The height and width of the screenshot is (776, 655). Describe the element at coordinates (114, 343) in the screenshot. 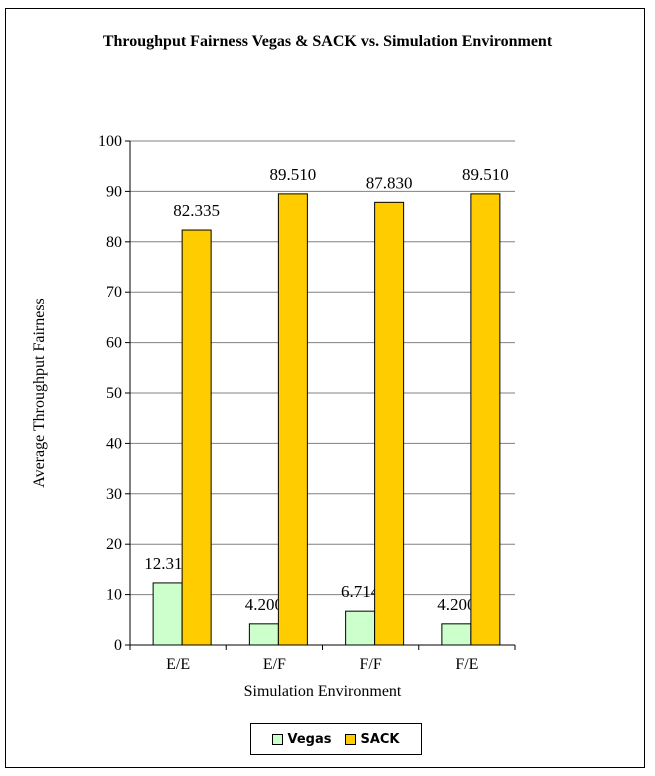

I see `y-tick-label: 60` at that location.